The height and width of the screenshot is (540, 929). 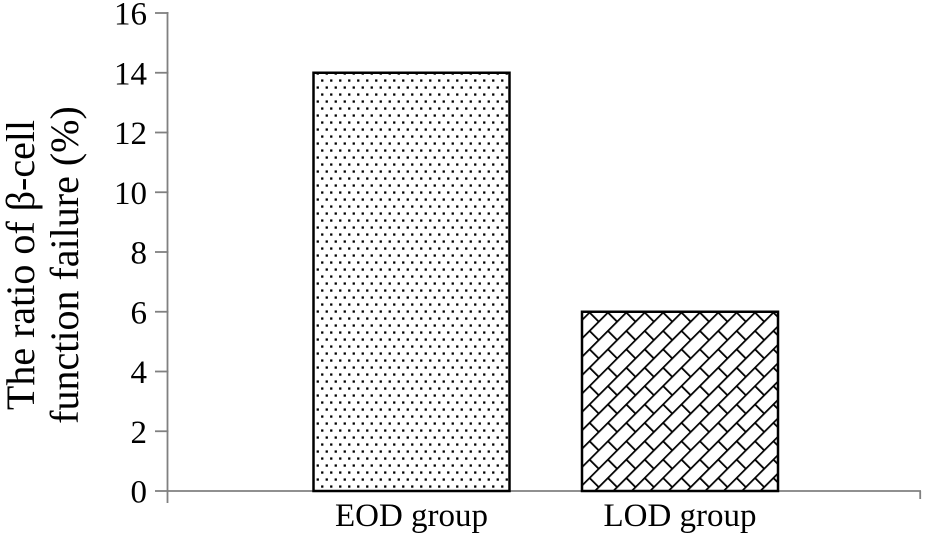 What do you see at coordinates (546, 516) in the screenshot?
I see `x-axis-labels: EOD group LOD group` at bounding box center [546, 516].